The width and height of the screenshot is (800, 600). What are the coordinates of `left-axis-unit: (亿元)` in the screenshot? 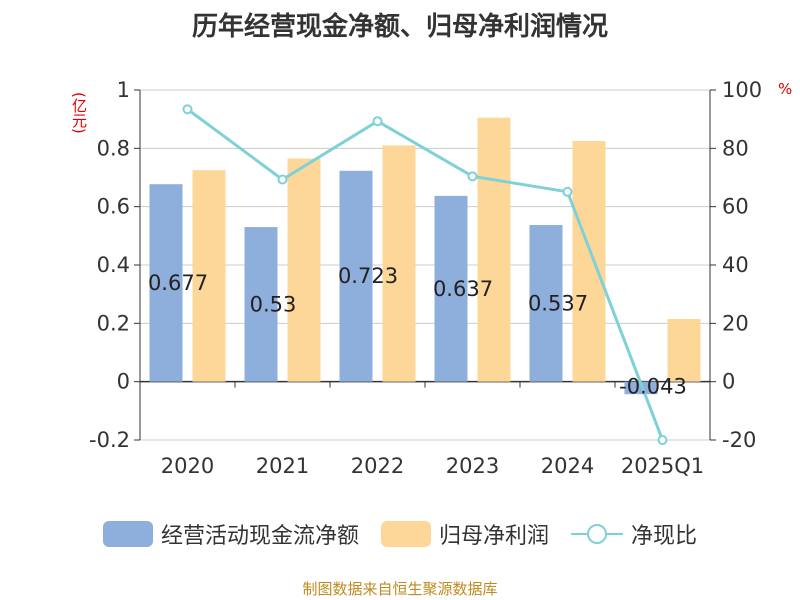 It's located at (79, 113).